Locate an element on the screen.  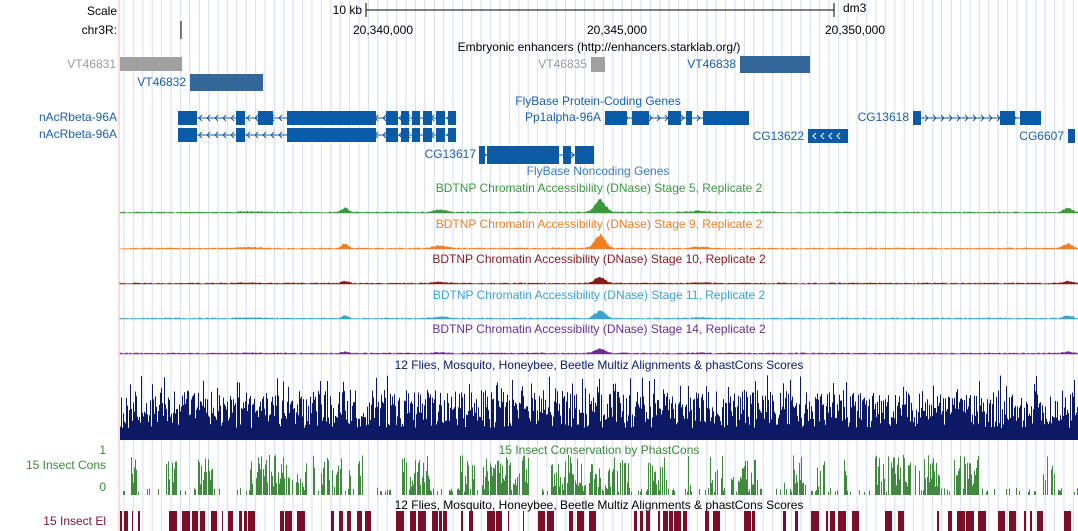
position-tick: 20,350,000 is located at coordinates (855, 30).